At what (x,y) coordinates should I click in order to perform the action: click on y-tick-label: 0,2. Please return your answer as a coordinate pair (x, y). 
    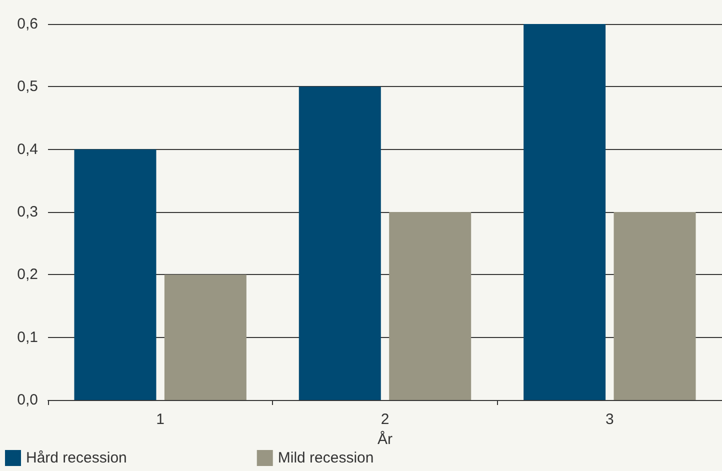
    Looking at the image, I should click on (27, 275).